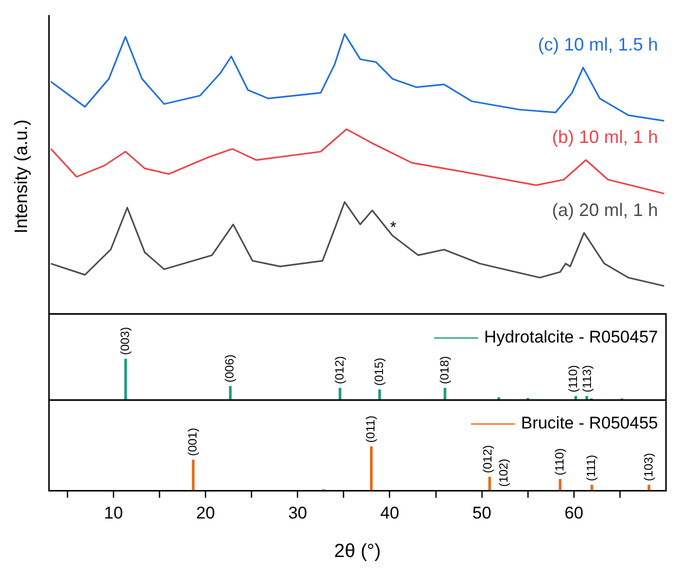  I want to click on series-label: (a) 20 ml, 1 h, so click(605, 210).